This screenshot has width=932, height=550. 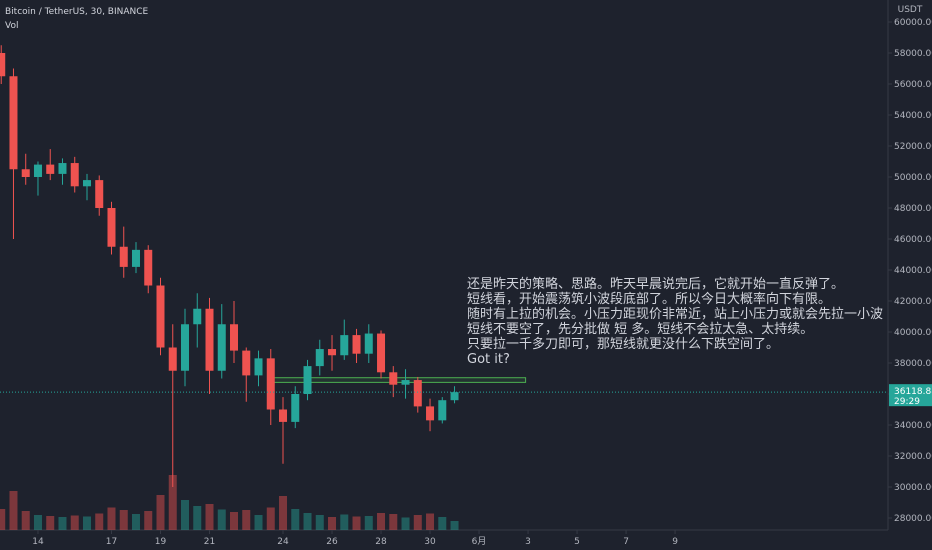 I want to click on y-axis-unit: USDT, so click(x=910, y=10).